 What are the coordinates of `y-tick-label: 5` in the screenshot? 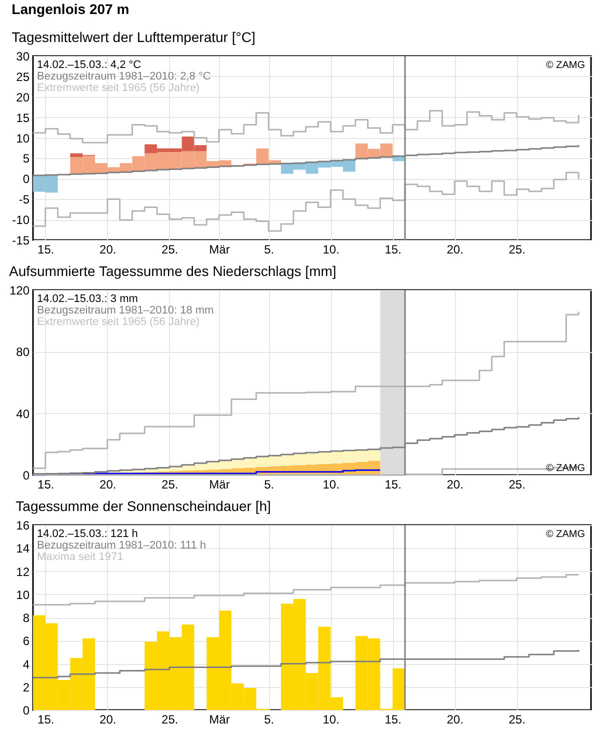 It's located at (26, 159).